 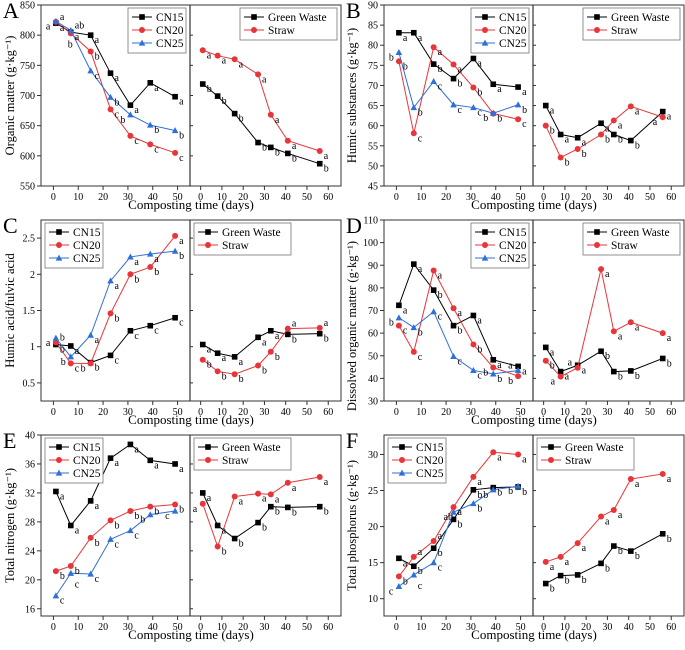 I want to click on legend-label: Straw, so click(x=236, y=246).